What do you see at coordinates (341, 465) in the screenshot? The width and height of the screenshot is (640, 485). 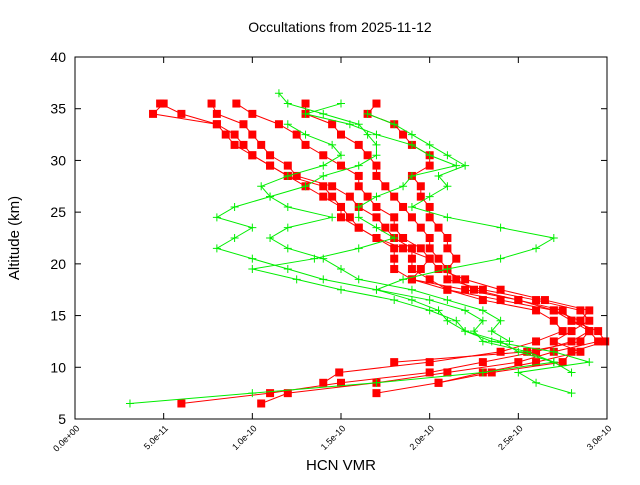 I see `x-axis-label: HCN VMR` at bounding box center [341, 465].